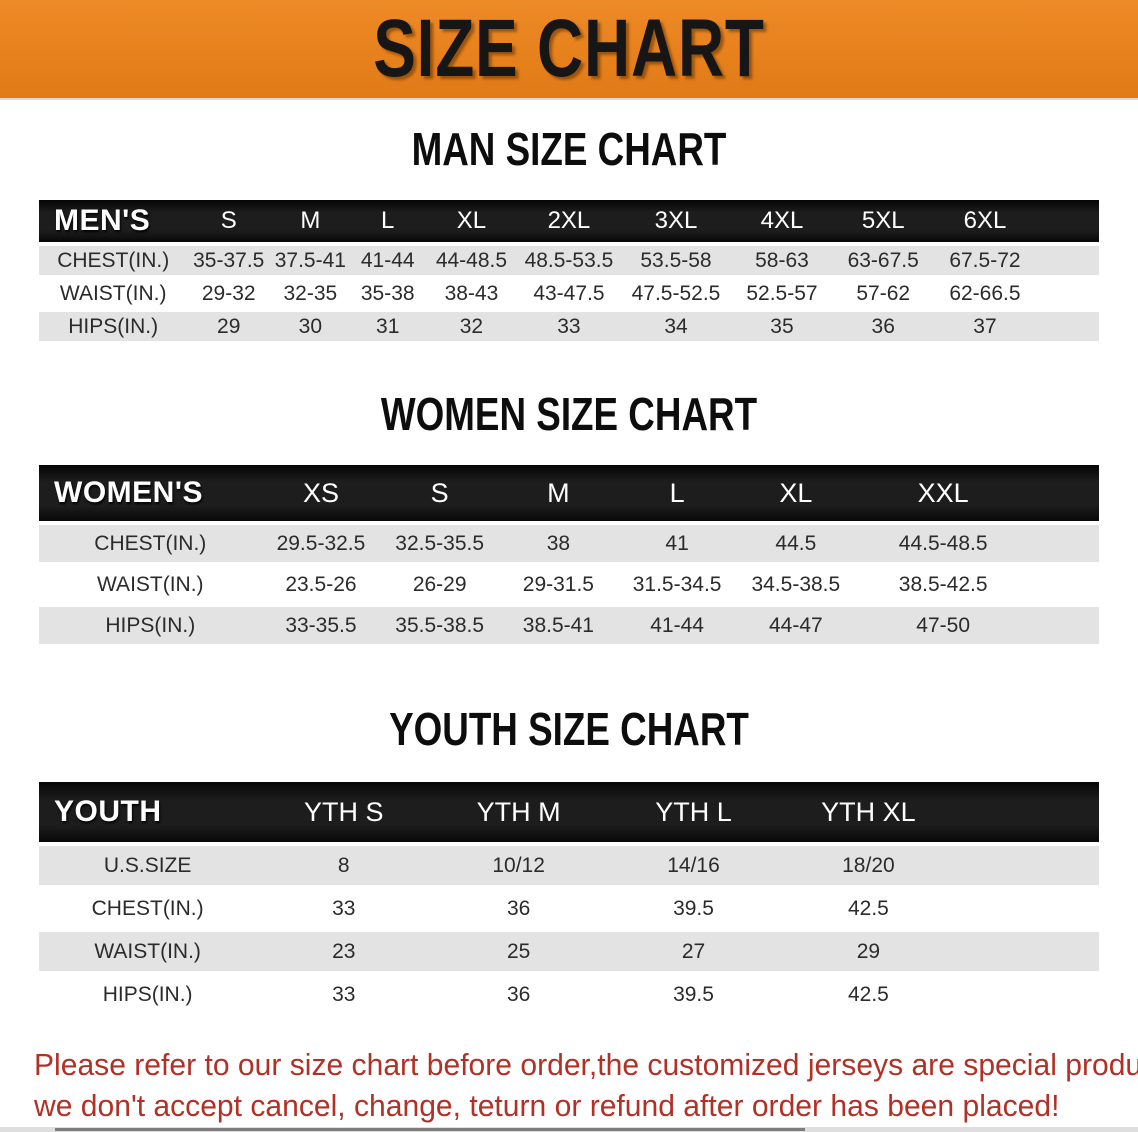 This screenshot has height=1132, width=1138. I want to click on size-value: 41, so click(677, 545).